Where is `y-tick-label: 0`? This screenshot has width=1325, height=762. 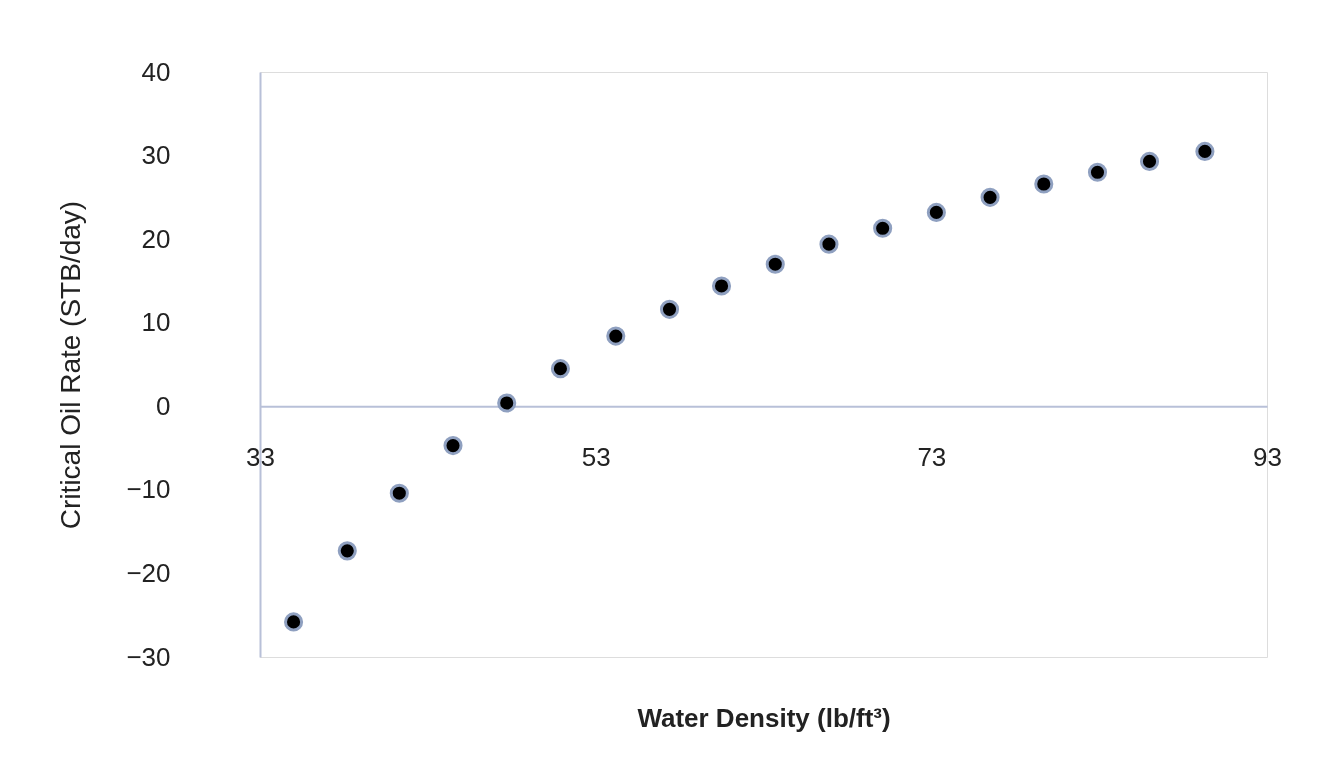
y-tick-label: 0 is located at coordinates (163, 405).